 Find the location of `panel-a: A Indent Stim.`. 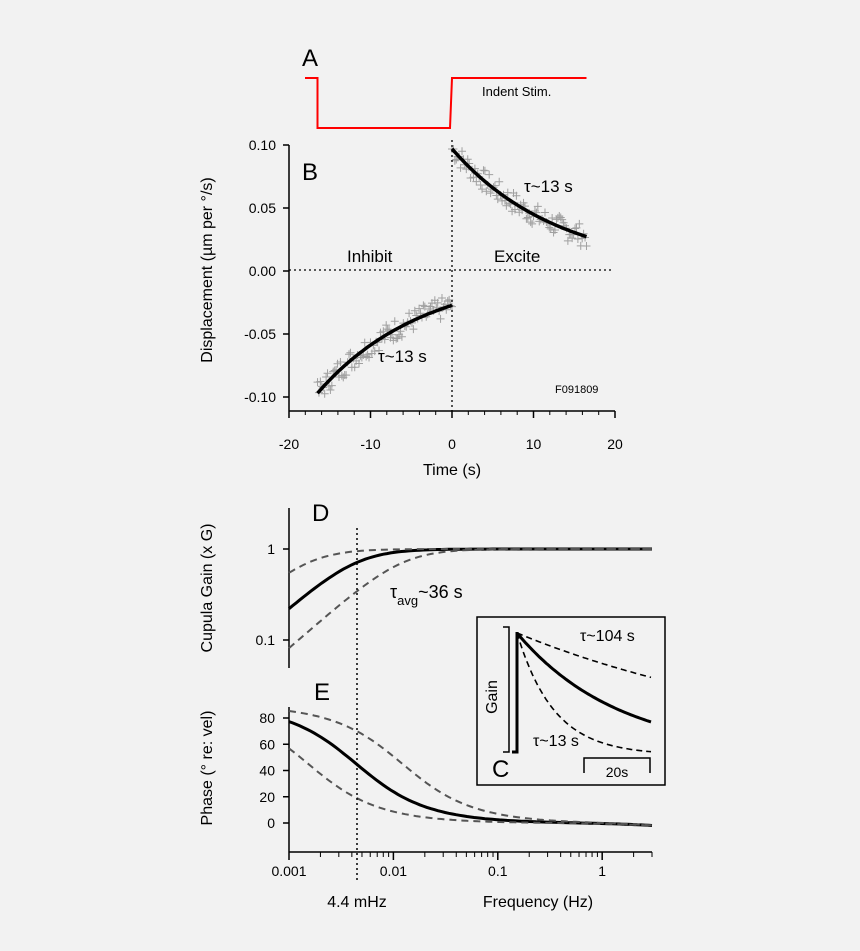

panel-a: A Indent Stim. is located at coordinates (444, 87).